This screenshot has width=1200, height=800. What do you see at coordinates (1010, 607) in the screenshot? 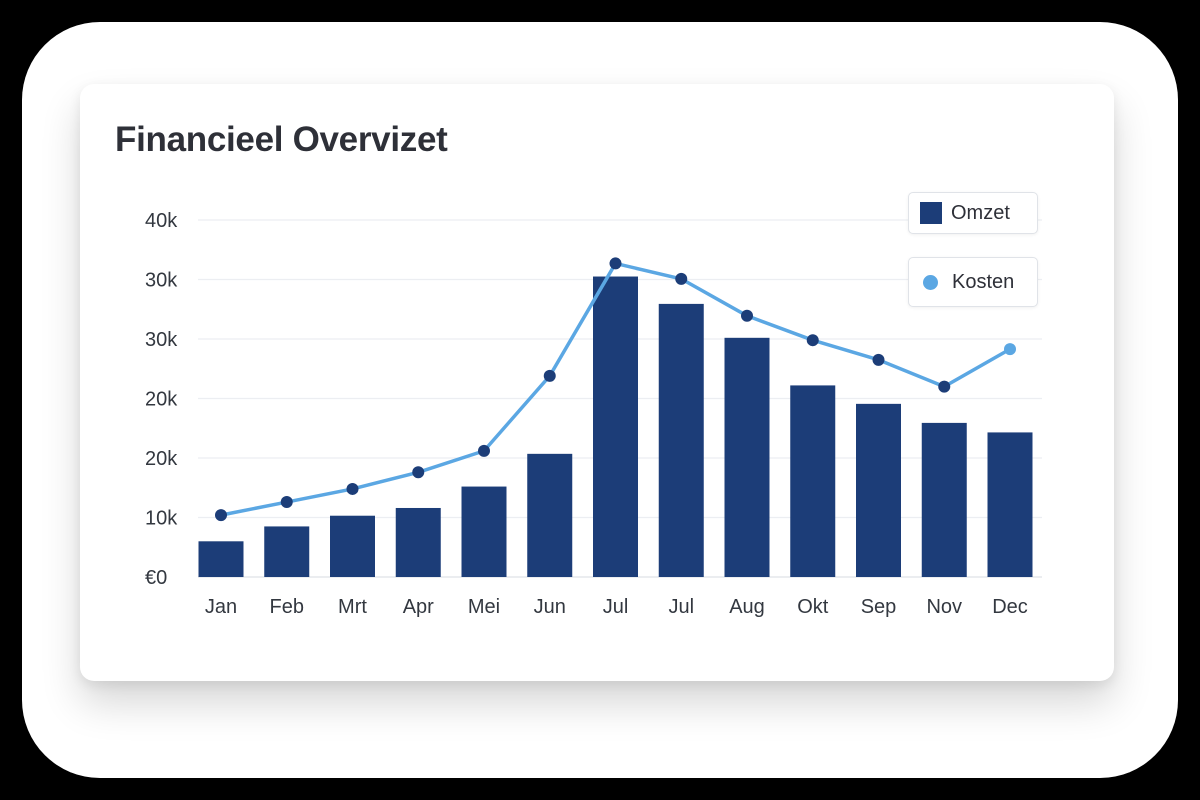
I see `x-tick-label: Dec` at bounding box center [1010, 607].